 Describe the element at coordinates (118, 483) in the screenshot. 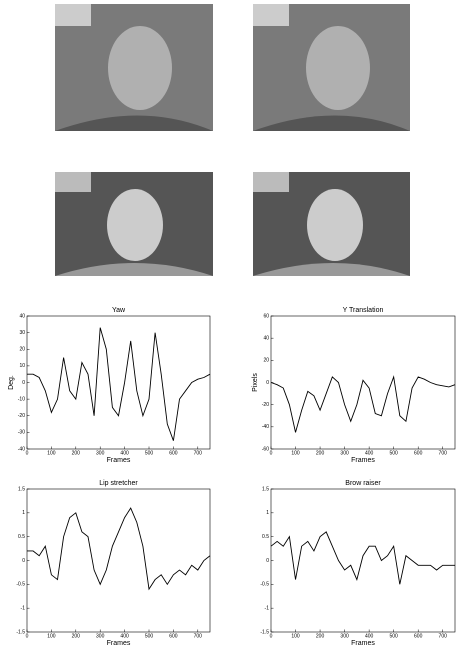

I see `chart-title: Lip stretcher` at that location.